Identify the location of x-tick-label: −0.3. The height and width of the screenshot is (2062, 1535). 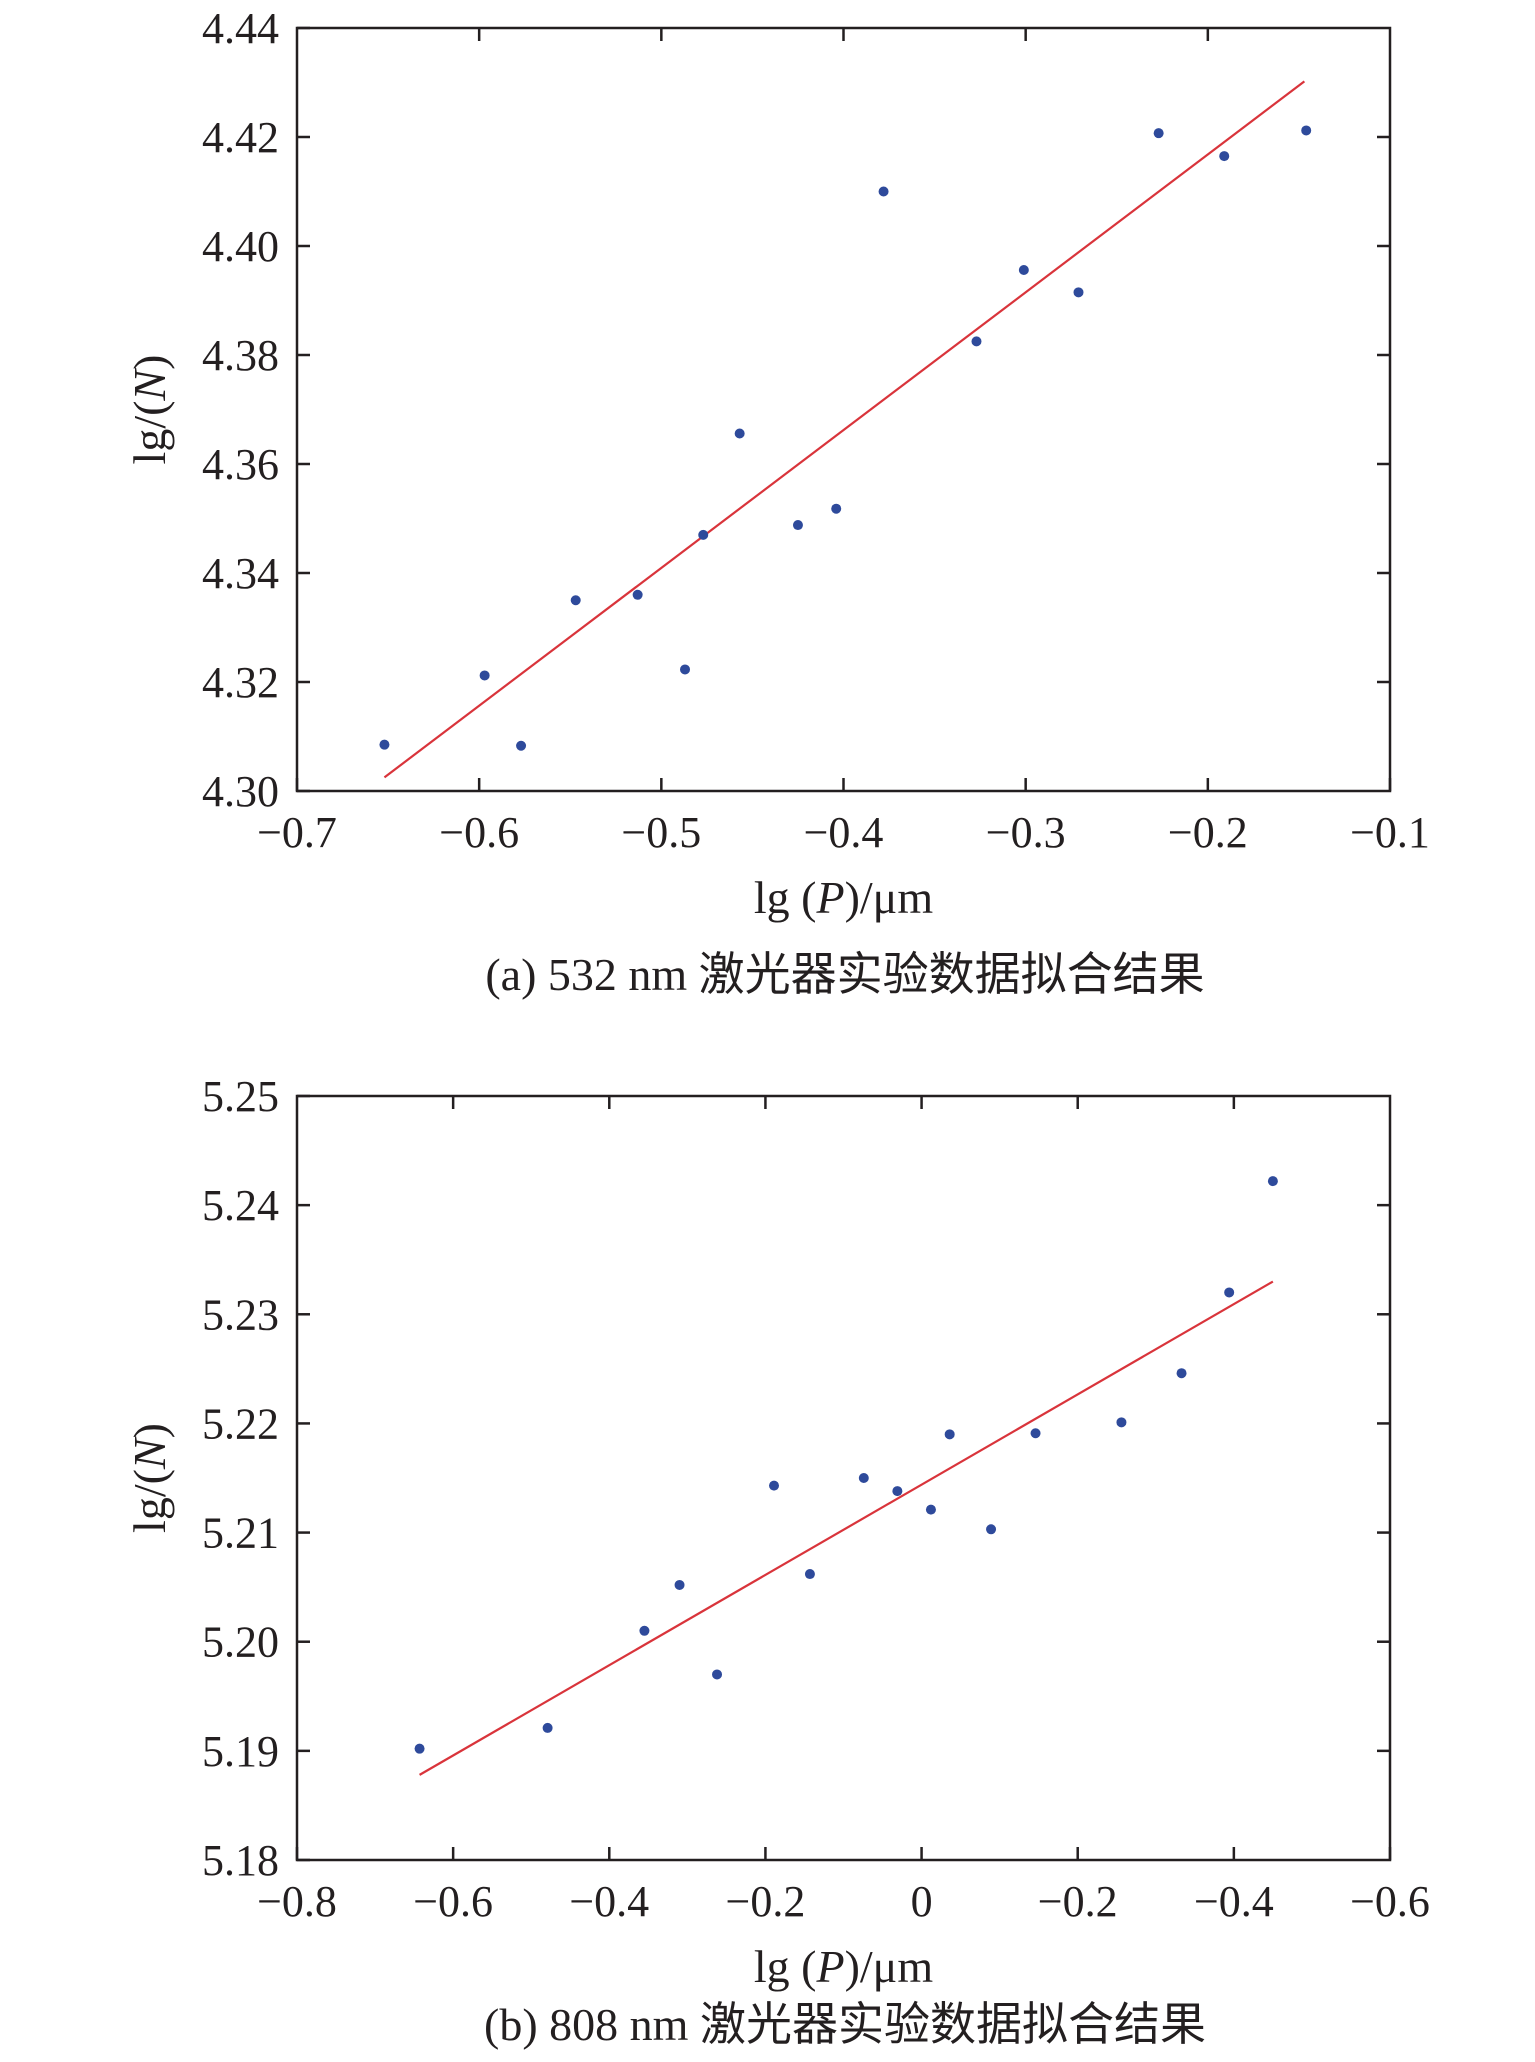
(1026, 832).